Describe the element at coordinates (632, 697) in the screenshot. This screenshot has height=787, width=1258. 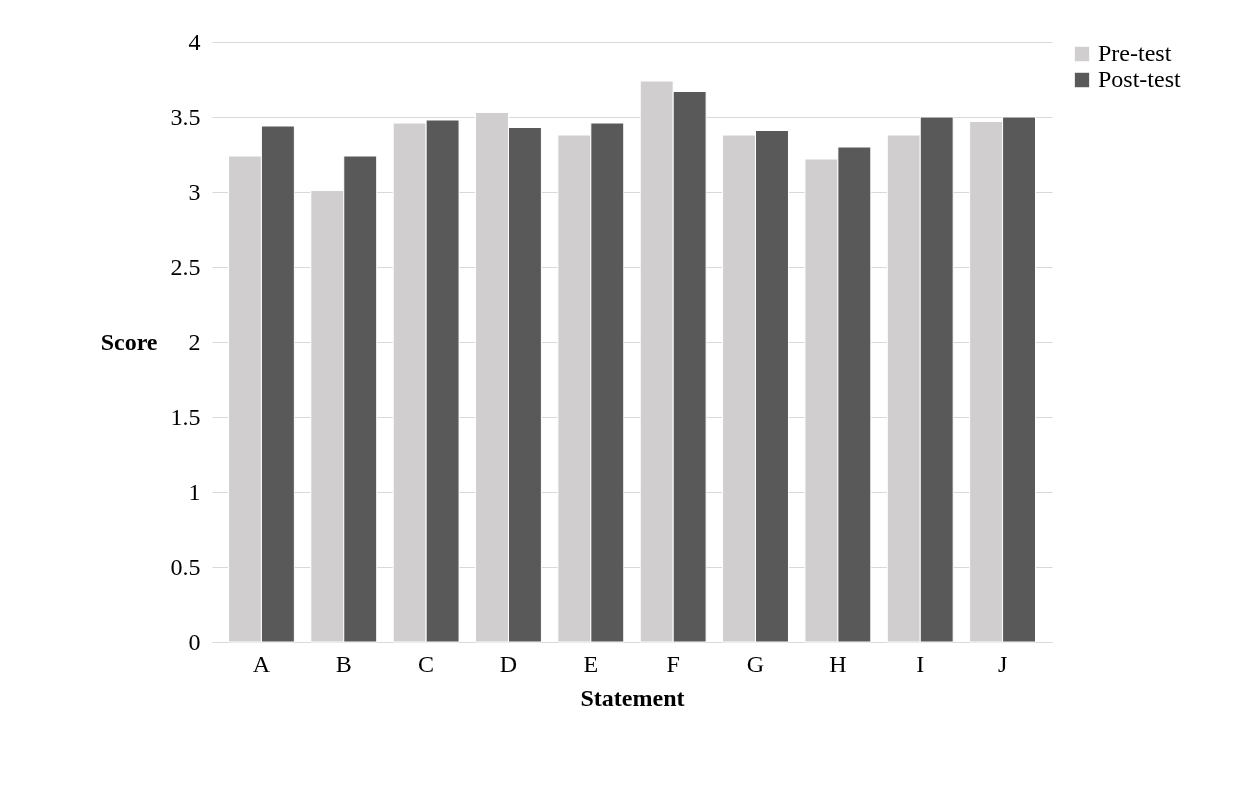
I see `x-axis-title: Statement` at that location.